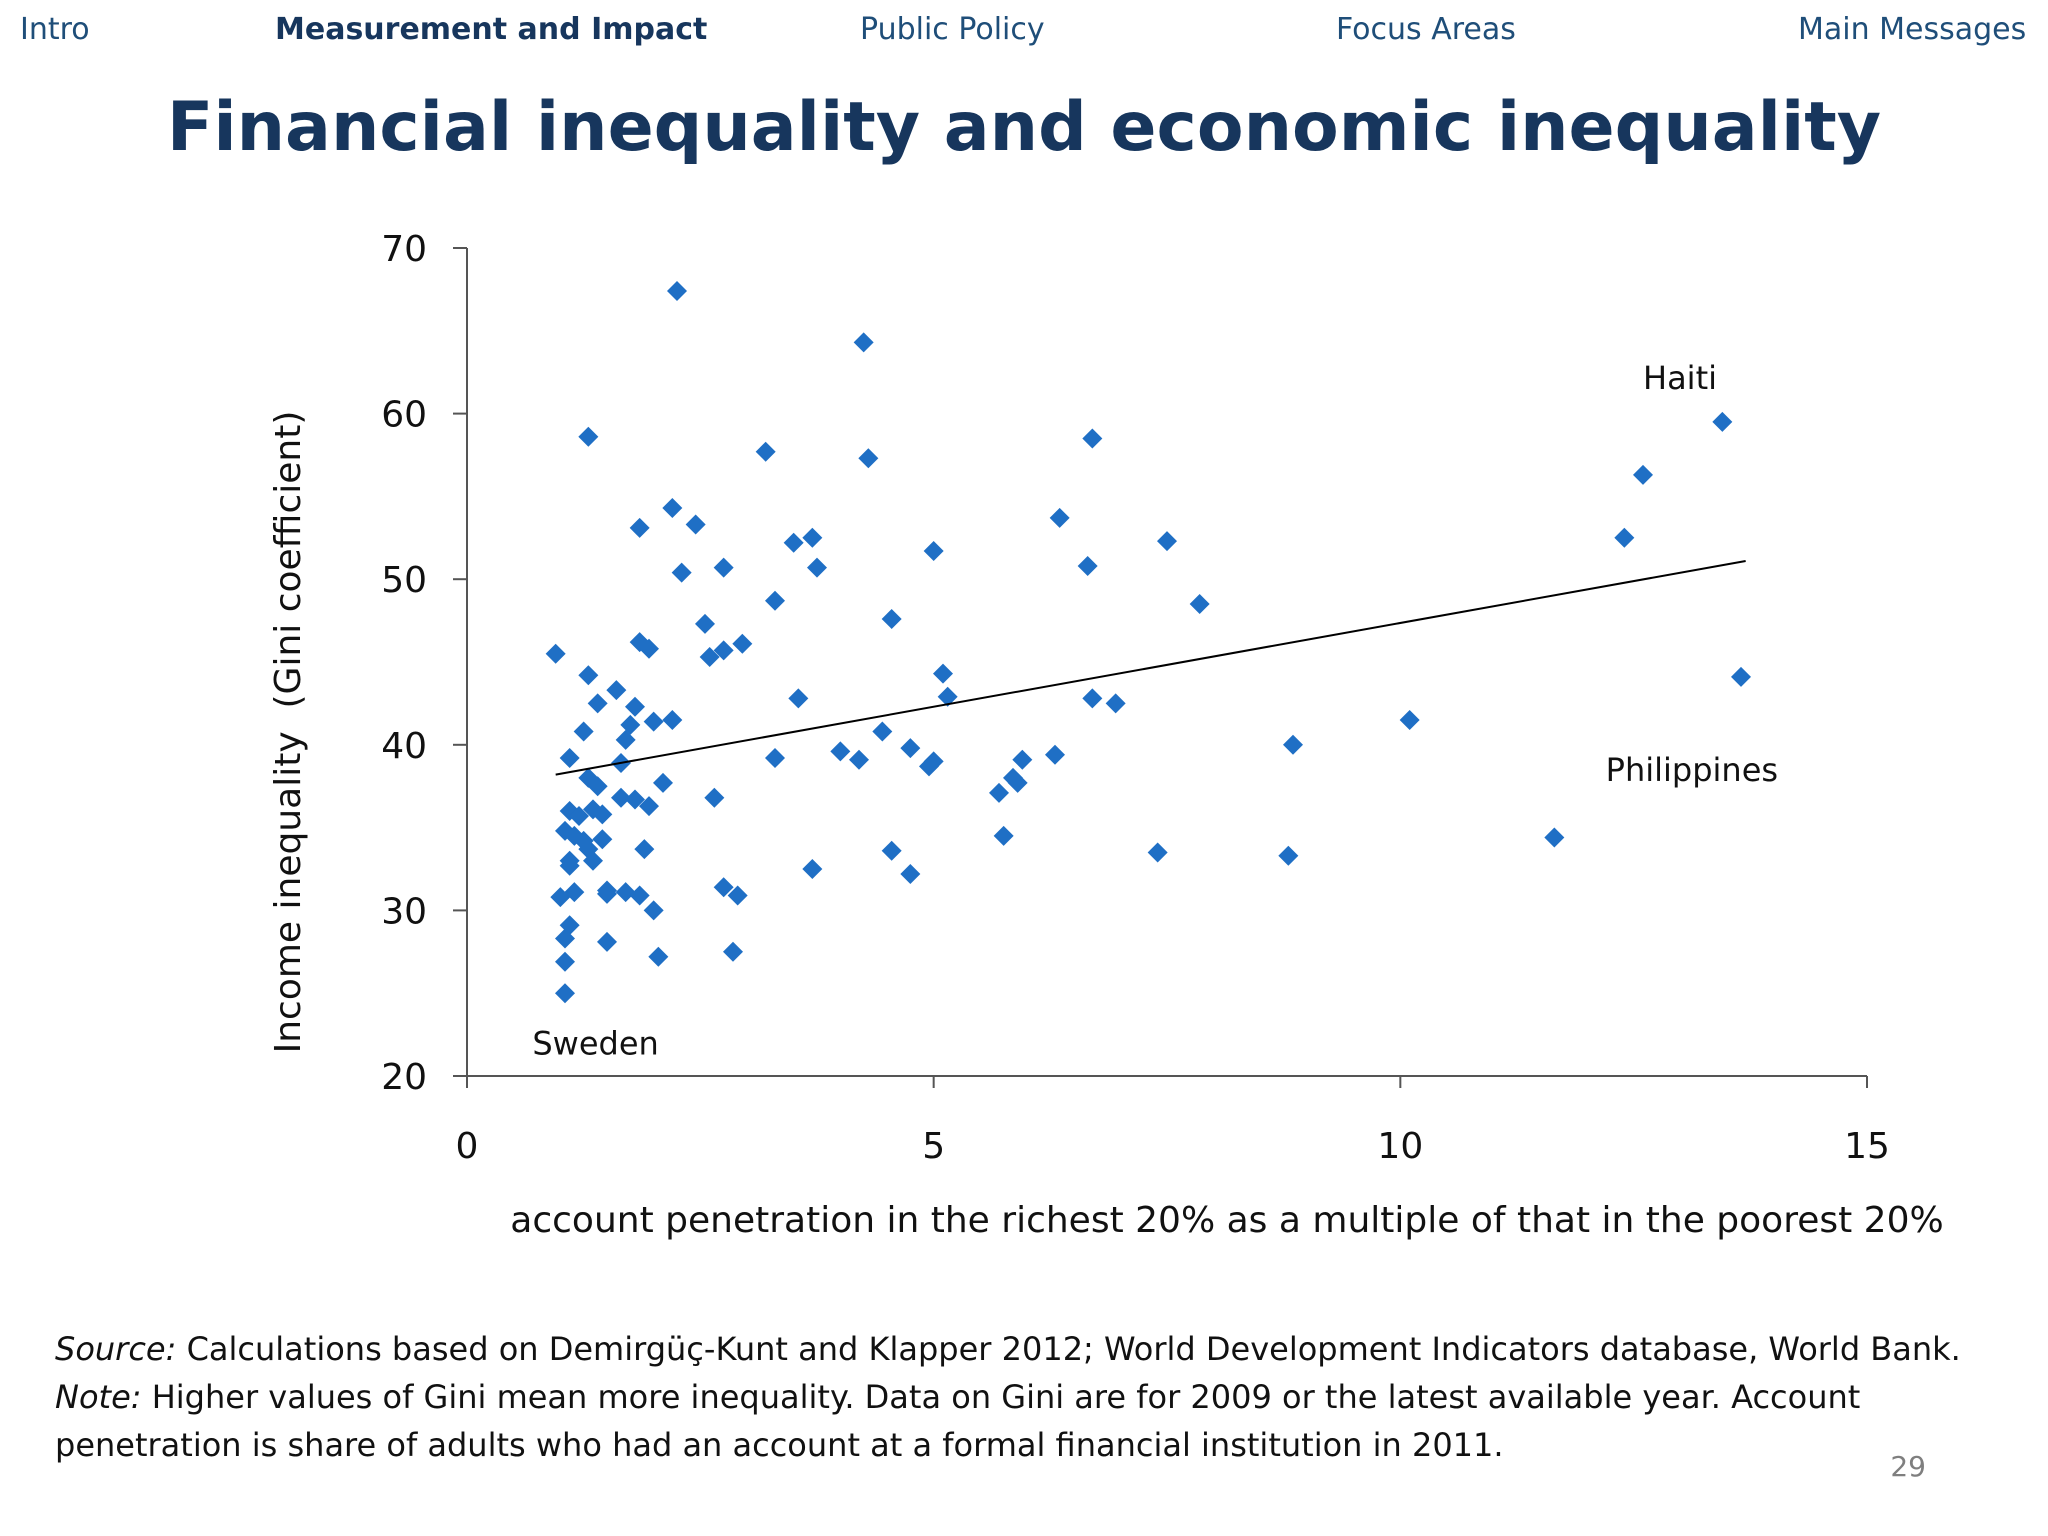 The image size is (2048, 1536). Describe the element at coordinates (404, 911) in the screenshot. I see `y-tick-label: 30` at that location.